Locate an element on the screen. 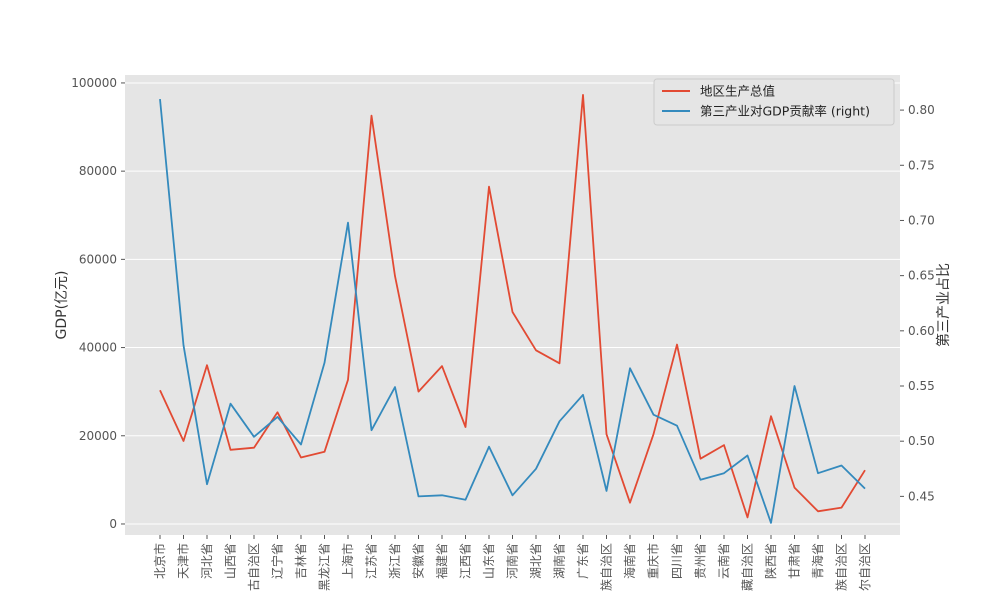  x-tick-label: 河北省 is located at coordinates (207, 561).